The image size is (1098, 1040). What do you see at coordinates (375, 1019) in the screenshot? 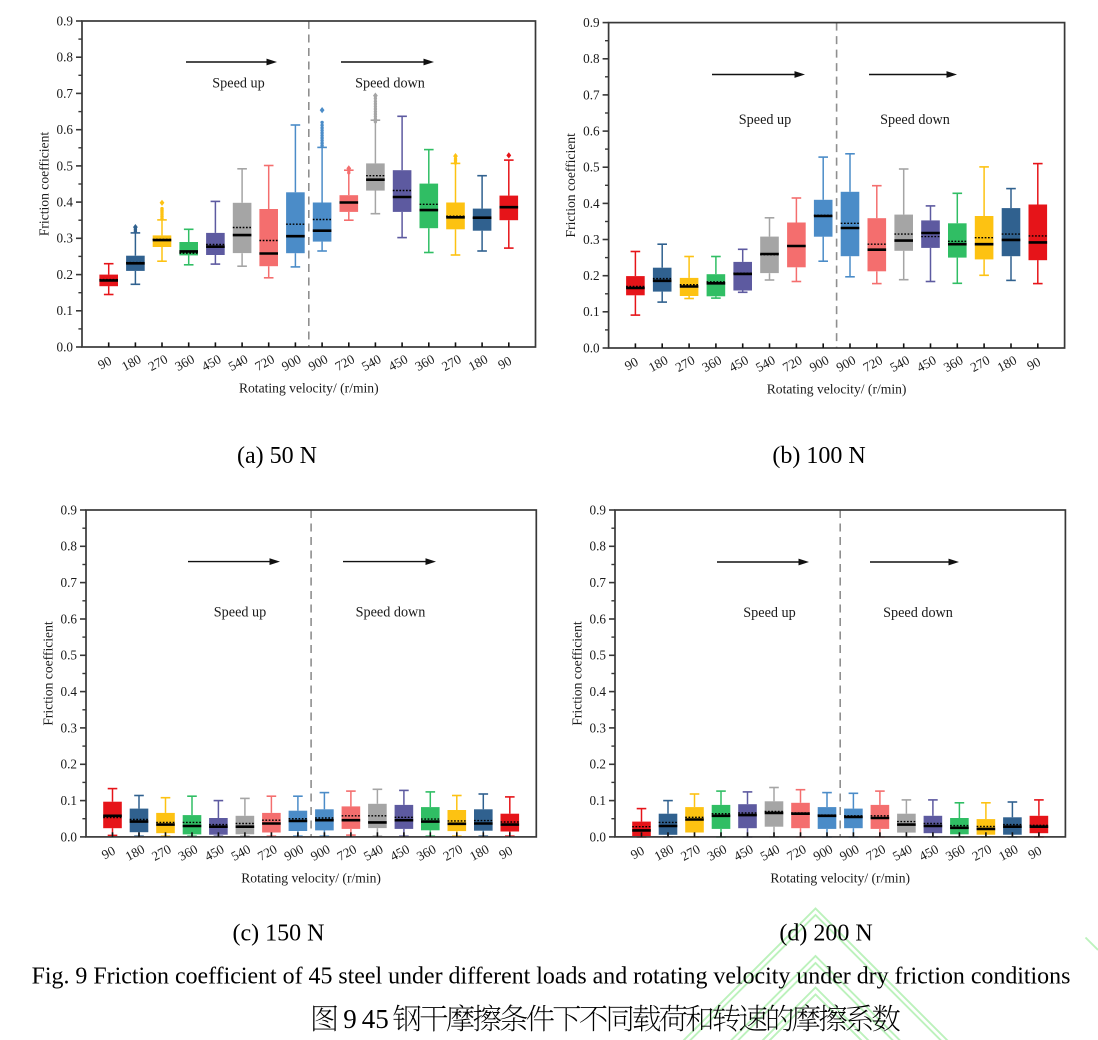
I see `svg-text: 45` at bounding box center [375, 1019].